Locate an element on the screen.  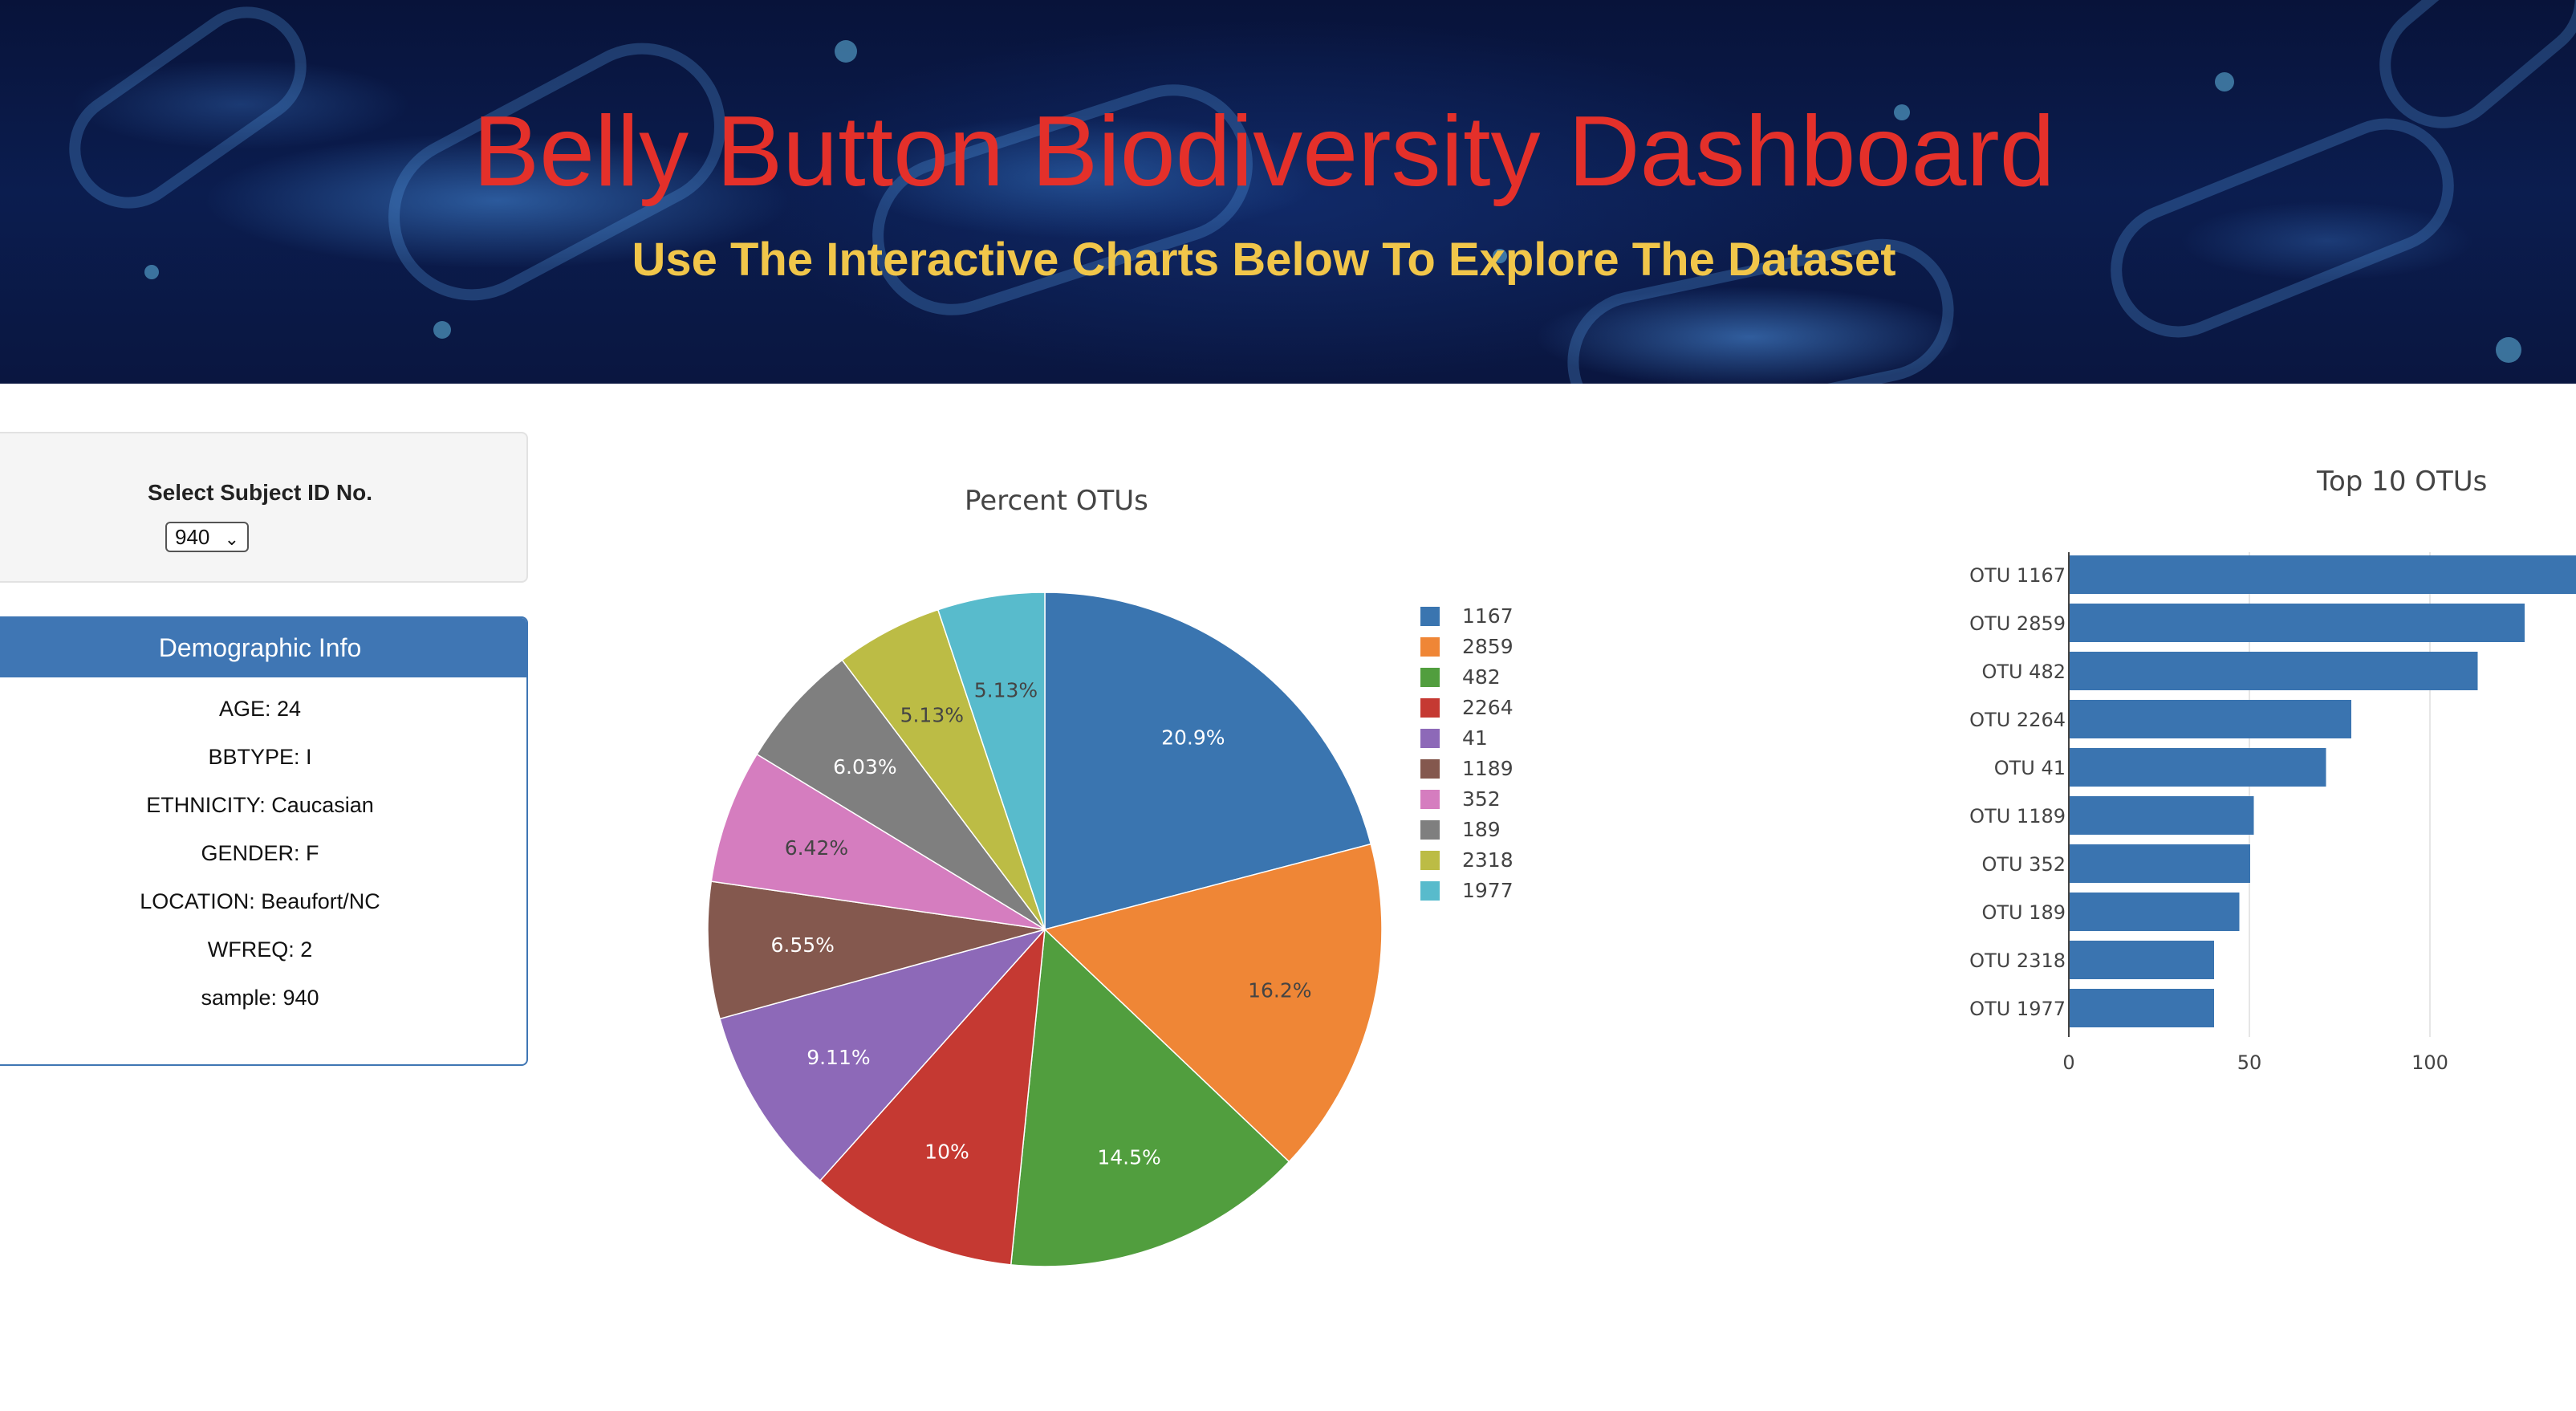
legend-label: 1167 is located at coordinates (1488, 616).